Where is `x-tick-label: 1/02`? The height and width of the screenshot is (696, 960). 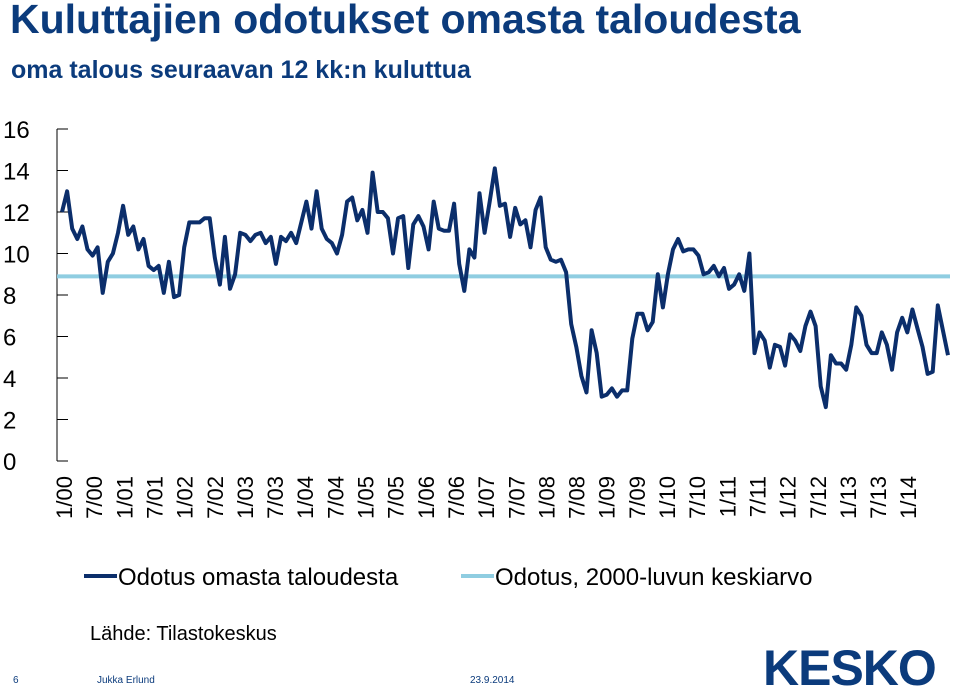
x-tick-label: 1/02 is located at coordinates (185, 497).